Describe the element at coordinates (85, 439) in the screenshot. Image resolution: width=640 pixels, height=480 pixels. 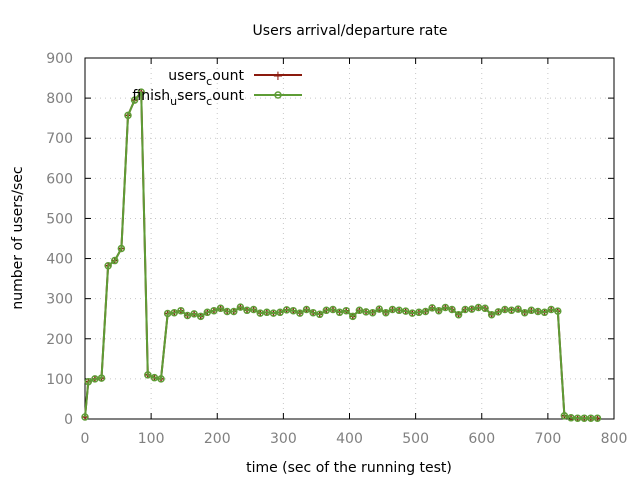
I see `x-tick-label: 0` at that location.